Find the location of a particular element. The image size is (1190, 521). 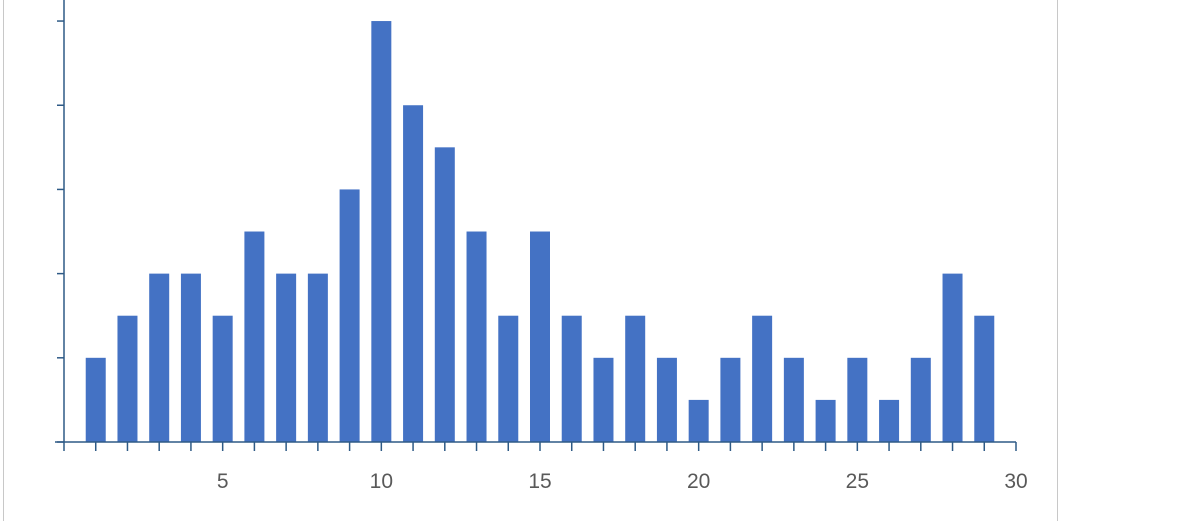

x-tick-label-25: 25 is located at coordinates (857, 481).